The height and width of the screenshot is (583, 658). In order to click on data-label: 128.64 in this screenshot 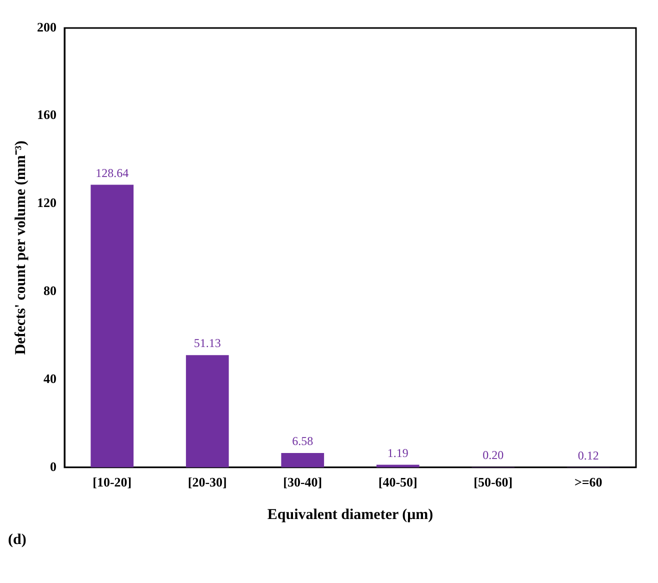, I will do `click(112, 173)`.